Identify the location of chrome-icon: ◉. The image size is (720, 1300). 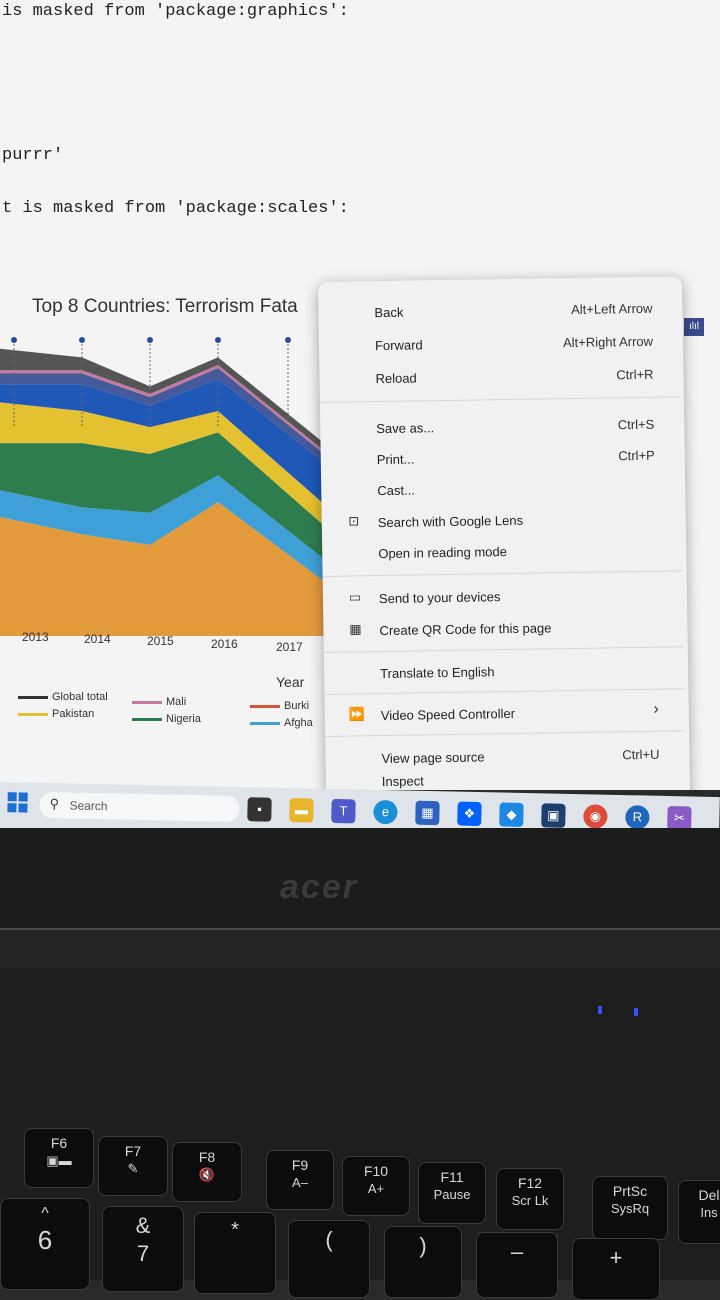
(595, 816).